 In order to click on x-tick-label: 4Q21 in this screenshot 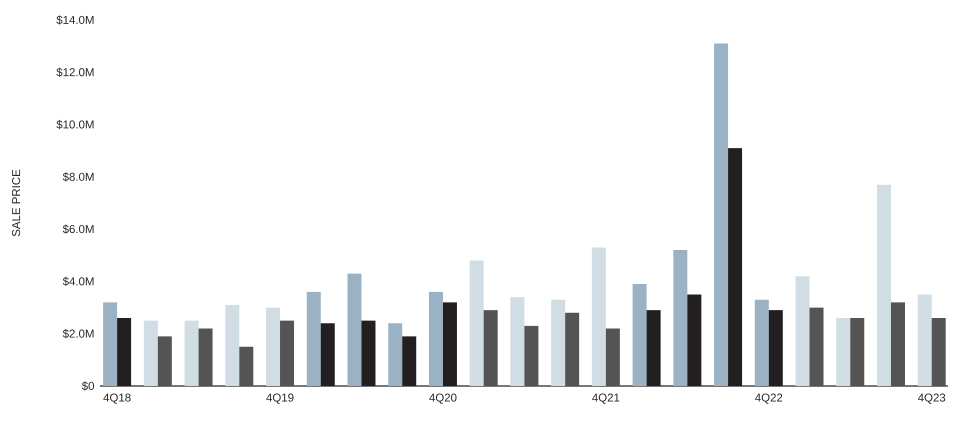, I will do `click(606, 399)`.